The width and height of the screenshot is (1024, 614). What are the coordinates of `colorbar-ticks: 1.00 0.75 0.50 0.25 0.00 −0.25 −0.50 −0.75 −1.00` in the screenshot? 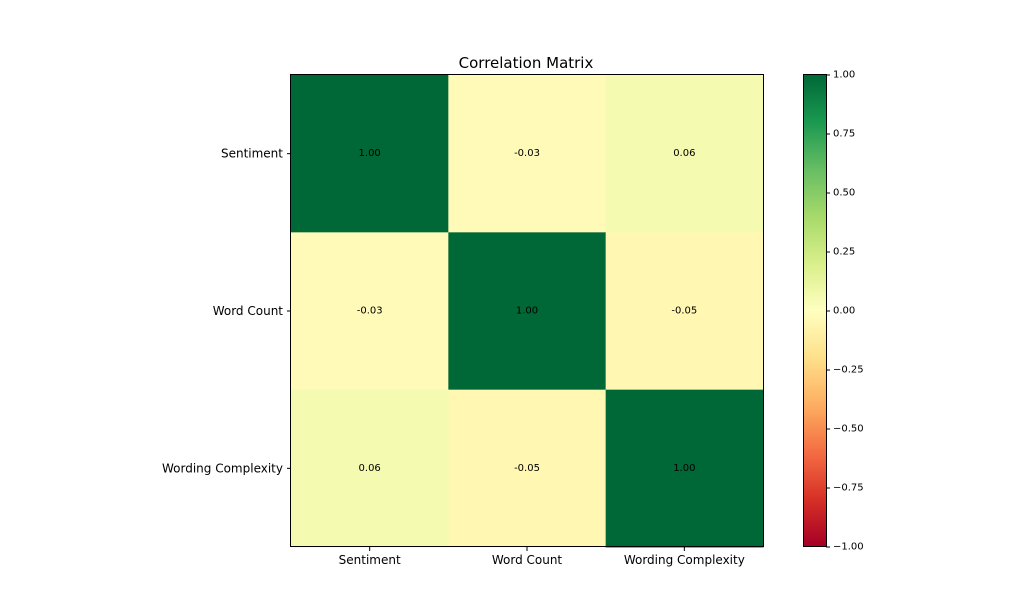 It's located at (845, 311).